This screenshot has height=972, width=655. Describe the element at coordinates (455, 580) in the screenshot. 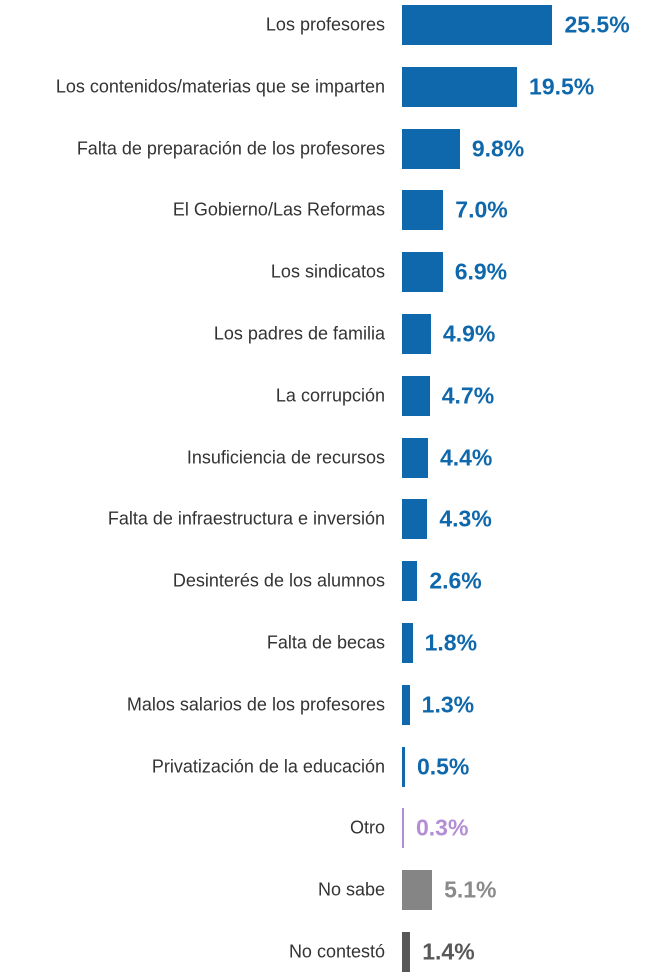

I see `value-label: 2.6%` at that location.